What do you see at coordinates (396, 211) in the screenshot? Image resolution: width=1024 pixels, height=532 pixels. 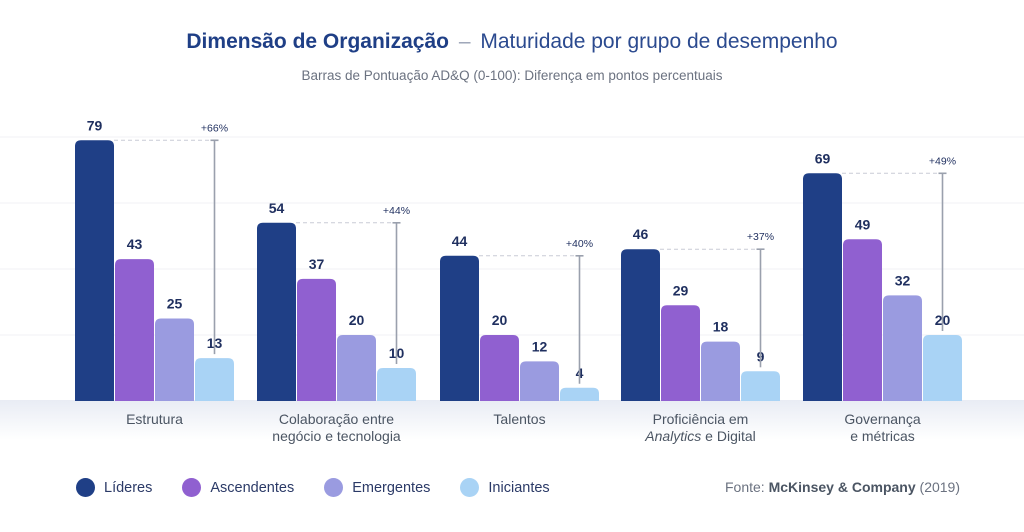 I see `difference-label: +44%` at bounding box center [396, 211].